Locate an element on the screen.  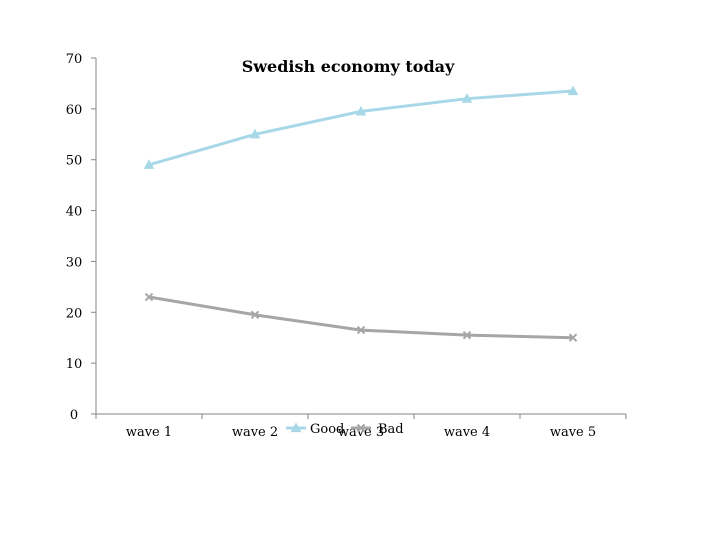
legend-label: Bad is located at coordinates (391, 429).